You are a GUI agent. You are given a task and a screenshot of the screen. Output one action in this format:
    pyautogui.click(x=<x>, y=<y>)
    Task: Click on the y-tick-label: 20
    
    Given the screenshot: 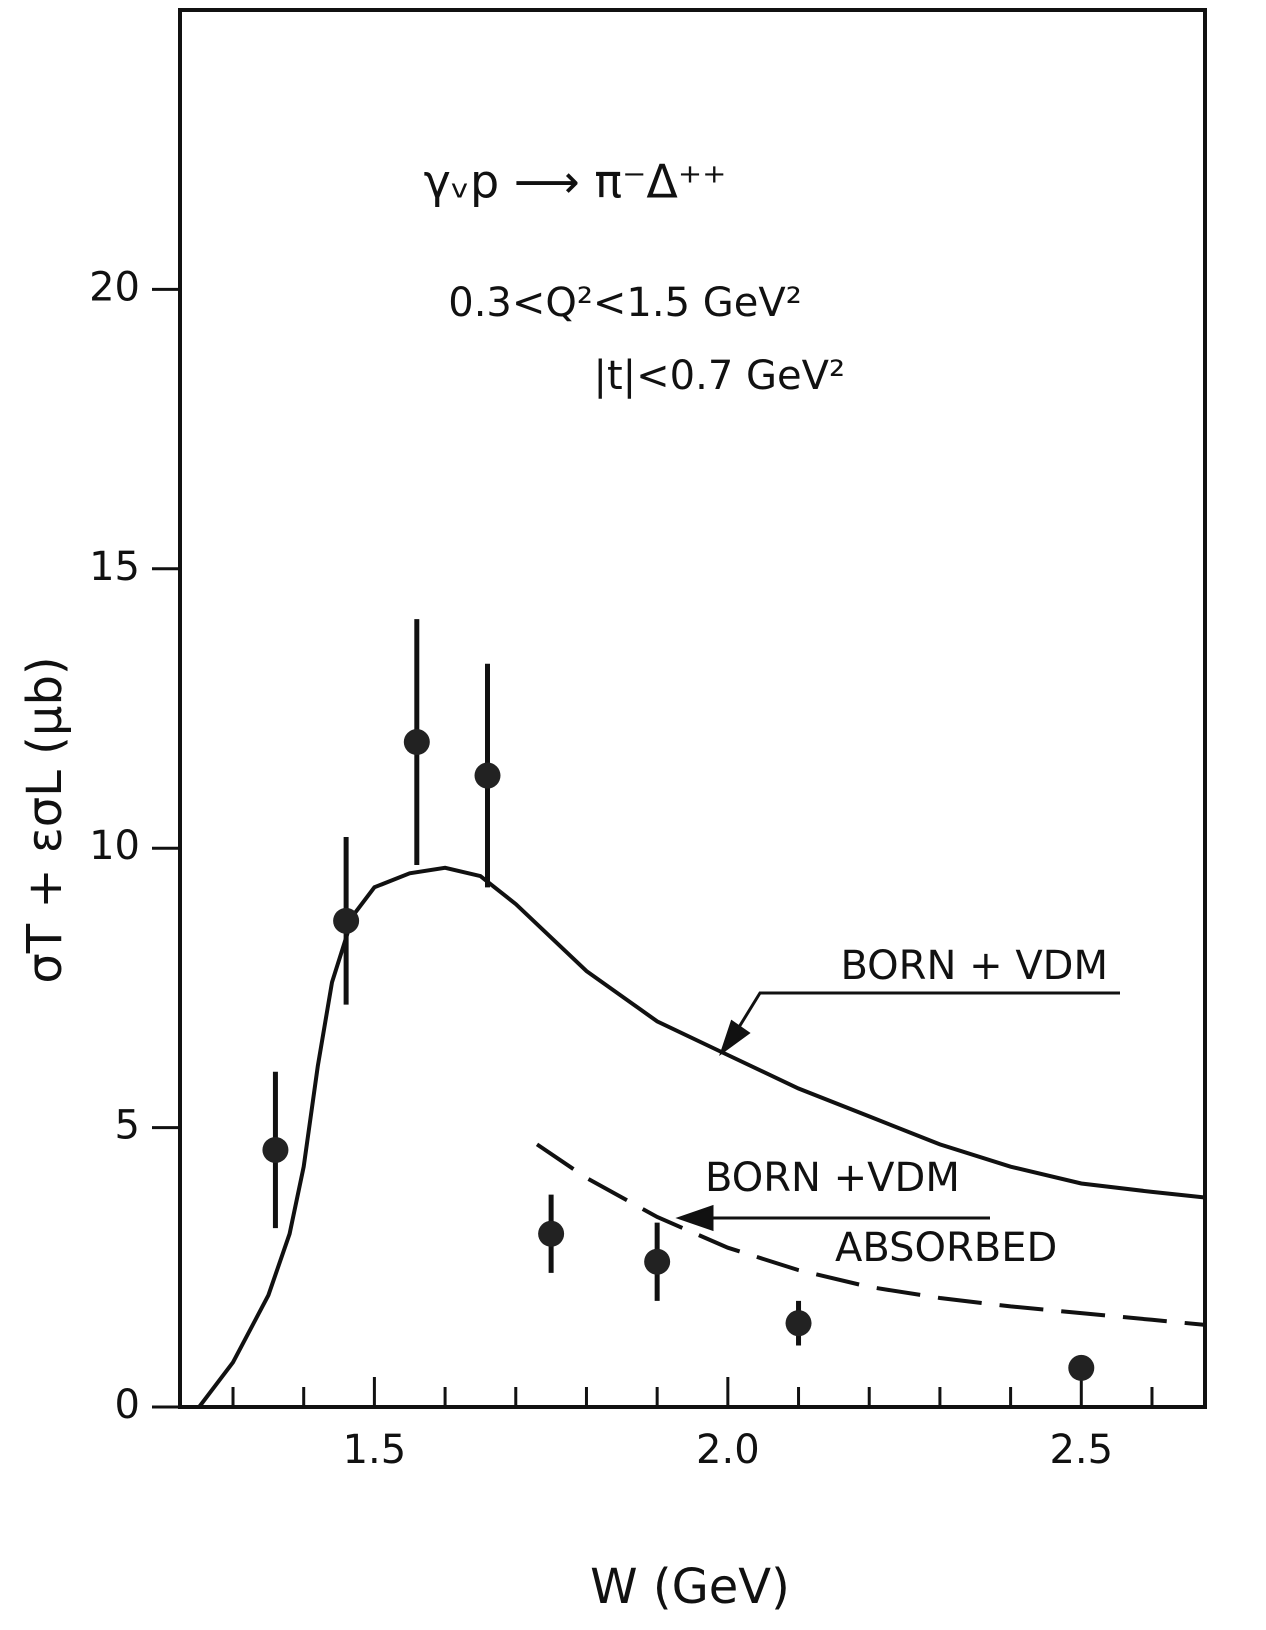 What is the action you would take?
    pyautogui.click(x=114, y=287)
    